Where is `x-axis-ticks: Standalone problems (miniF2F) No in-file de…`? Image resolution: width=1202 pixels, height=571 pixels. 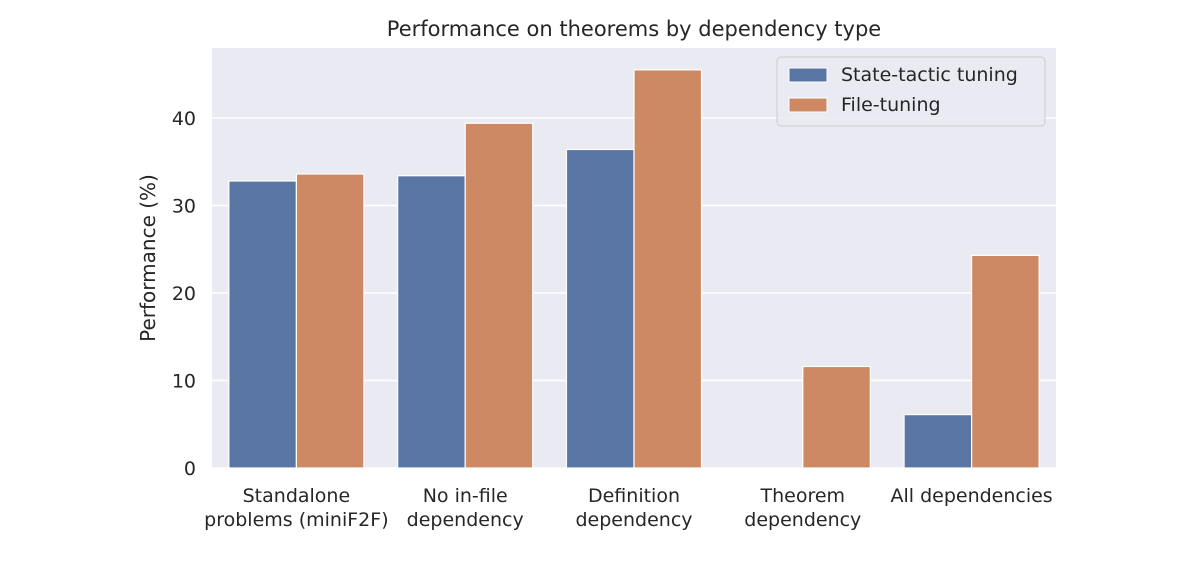
x-axis-ticks: Standalone problems (miniF2F) No in-file de… is located at coordinates (628, 508).